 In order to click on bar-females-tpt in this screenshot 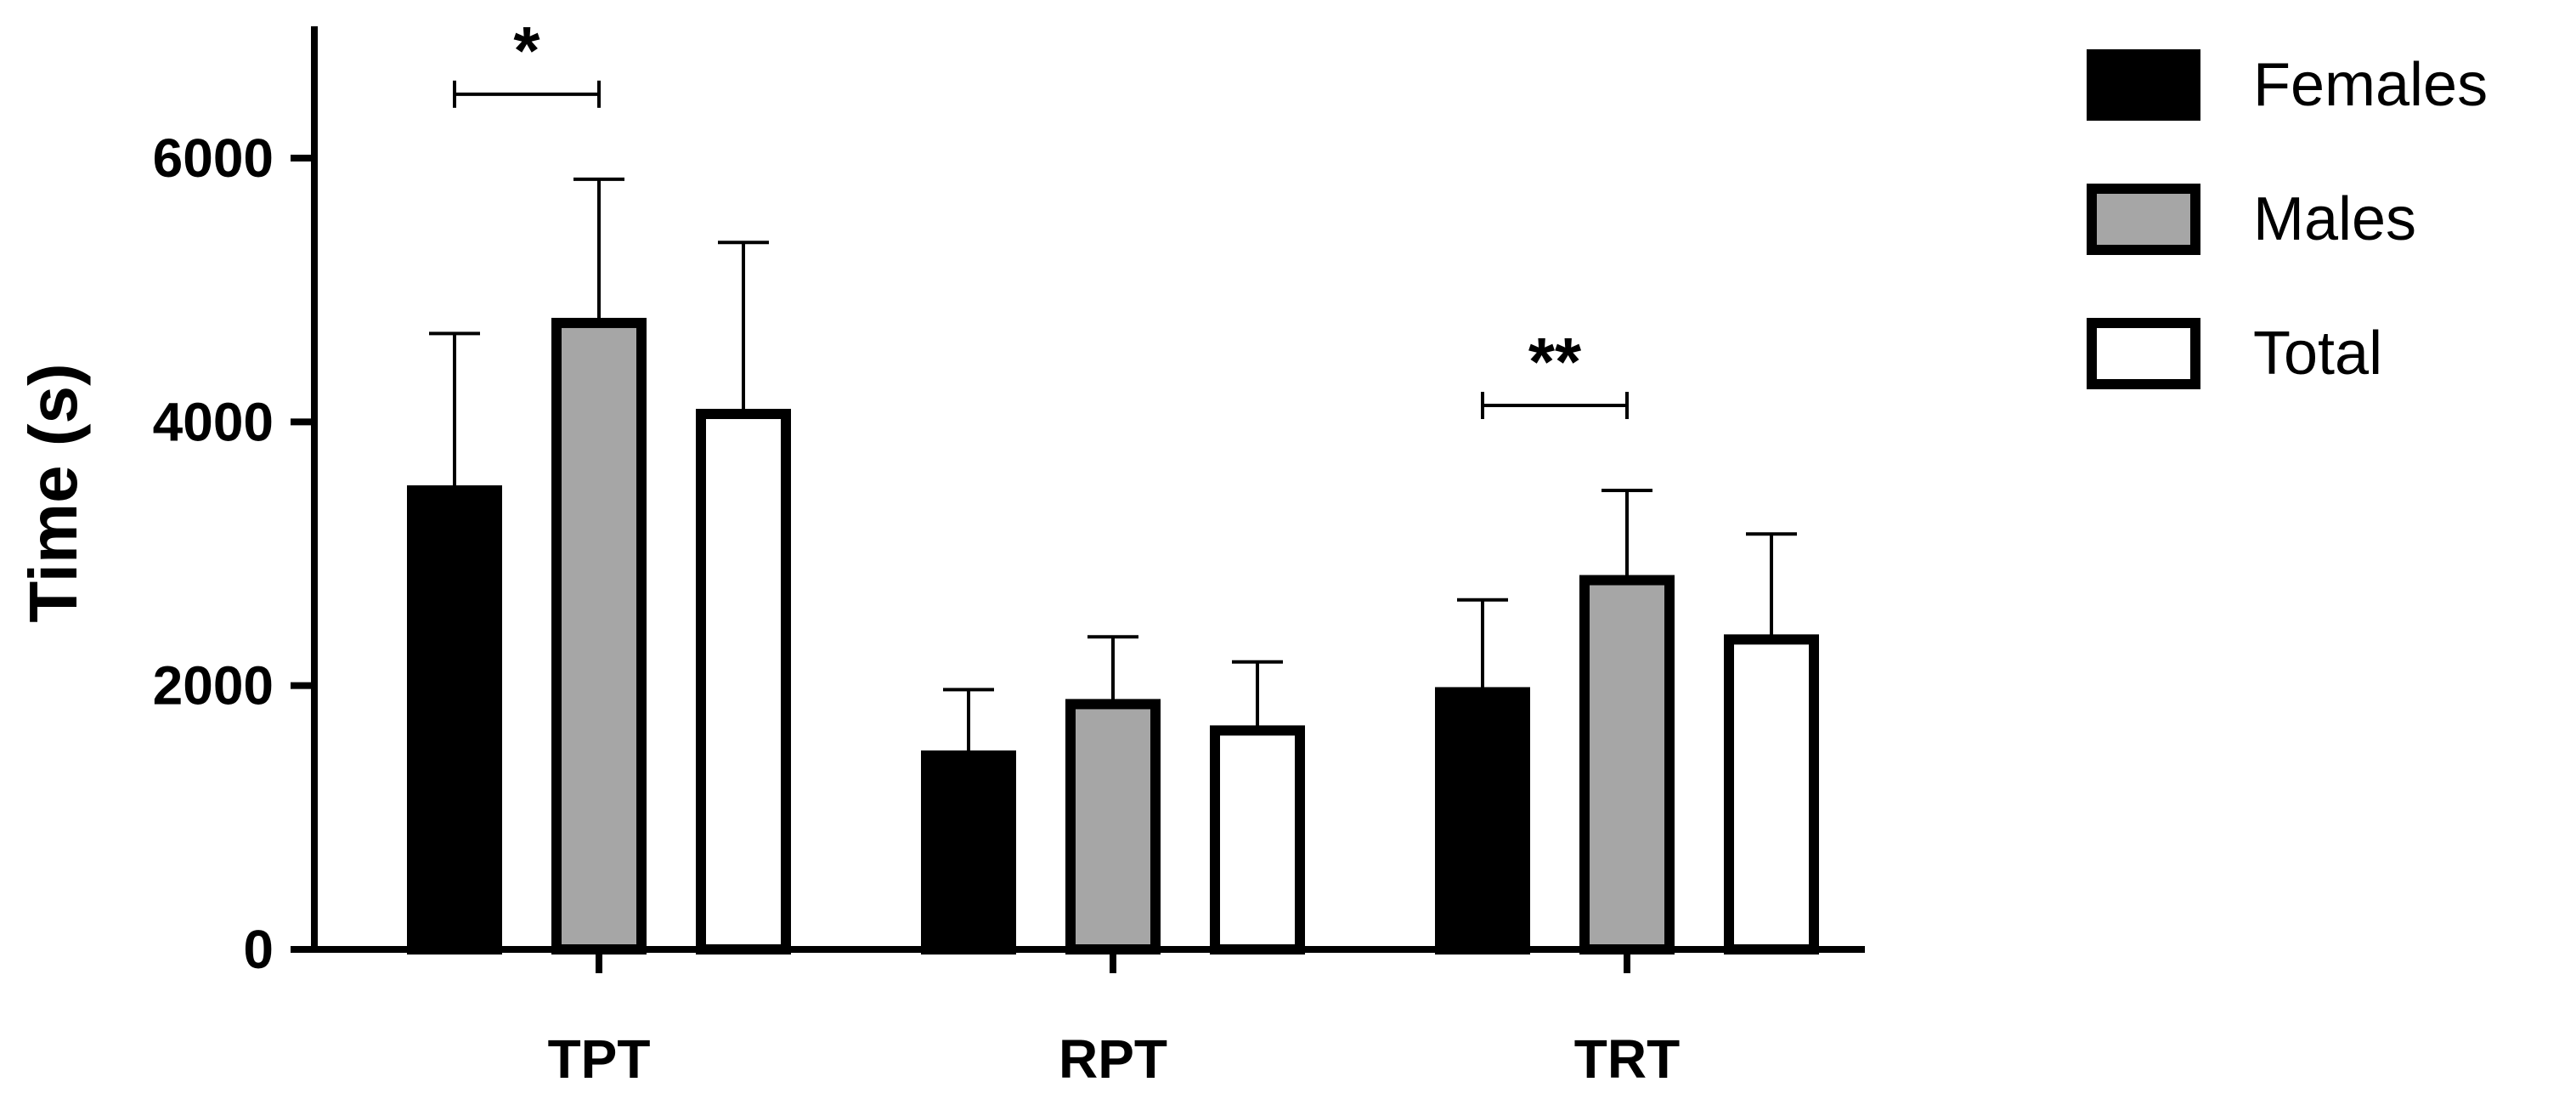, I will do `click(454, 720)`.